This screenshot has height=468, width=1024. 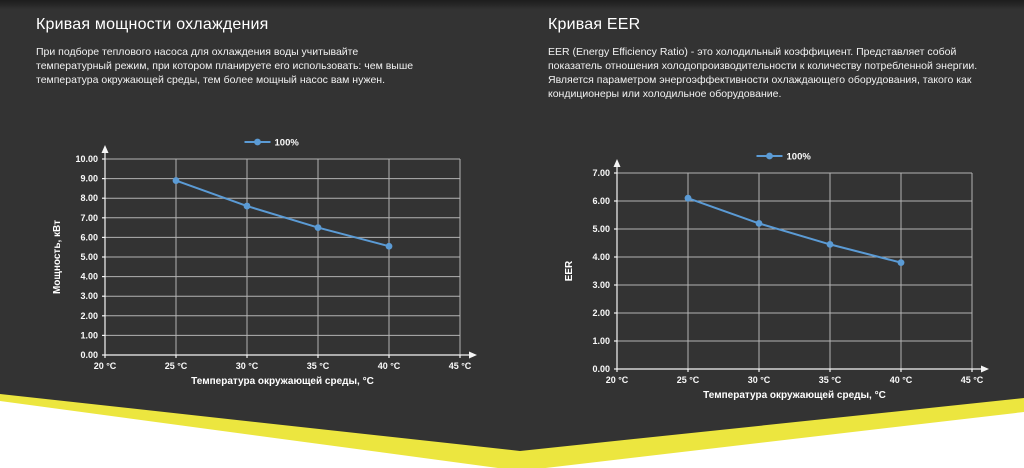 What do you see at coordinates (152, 24) in the screenshot?
I see `cooling-capacity-title: Кривая мощности охлаждения` at bounding box center [152, 24].